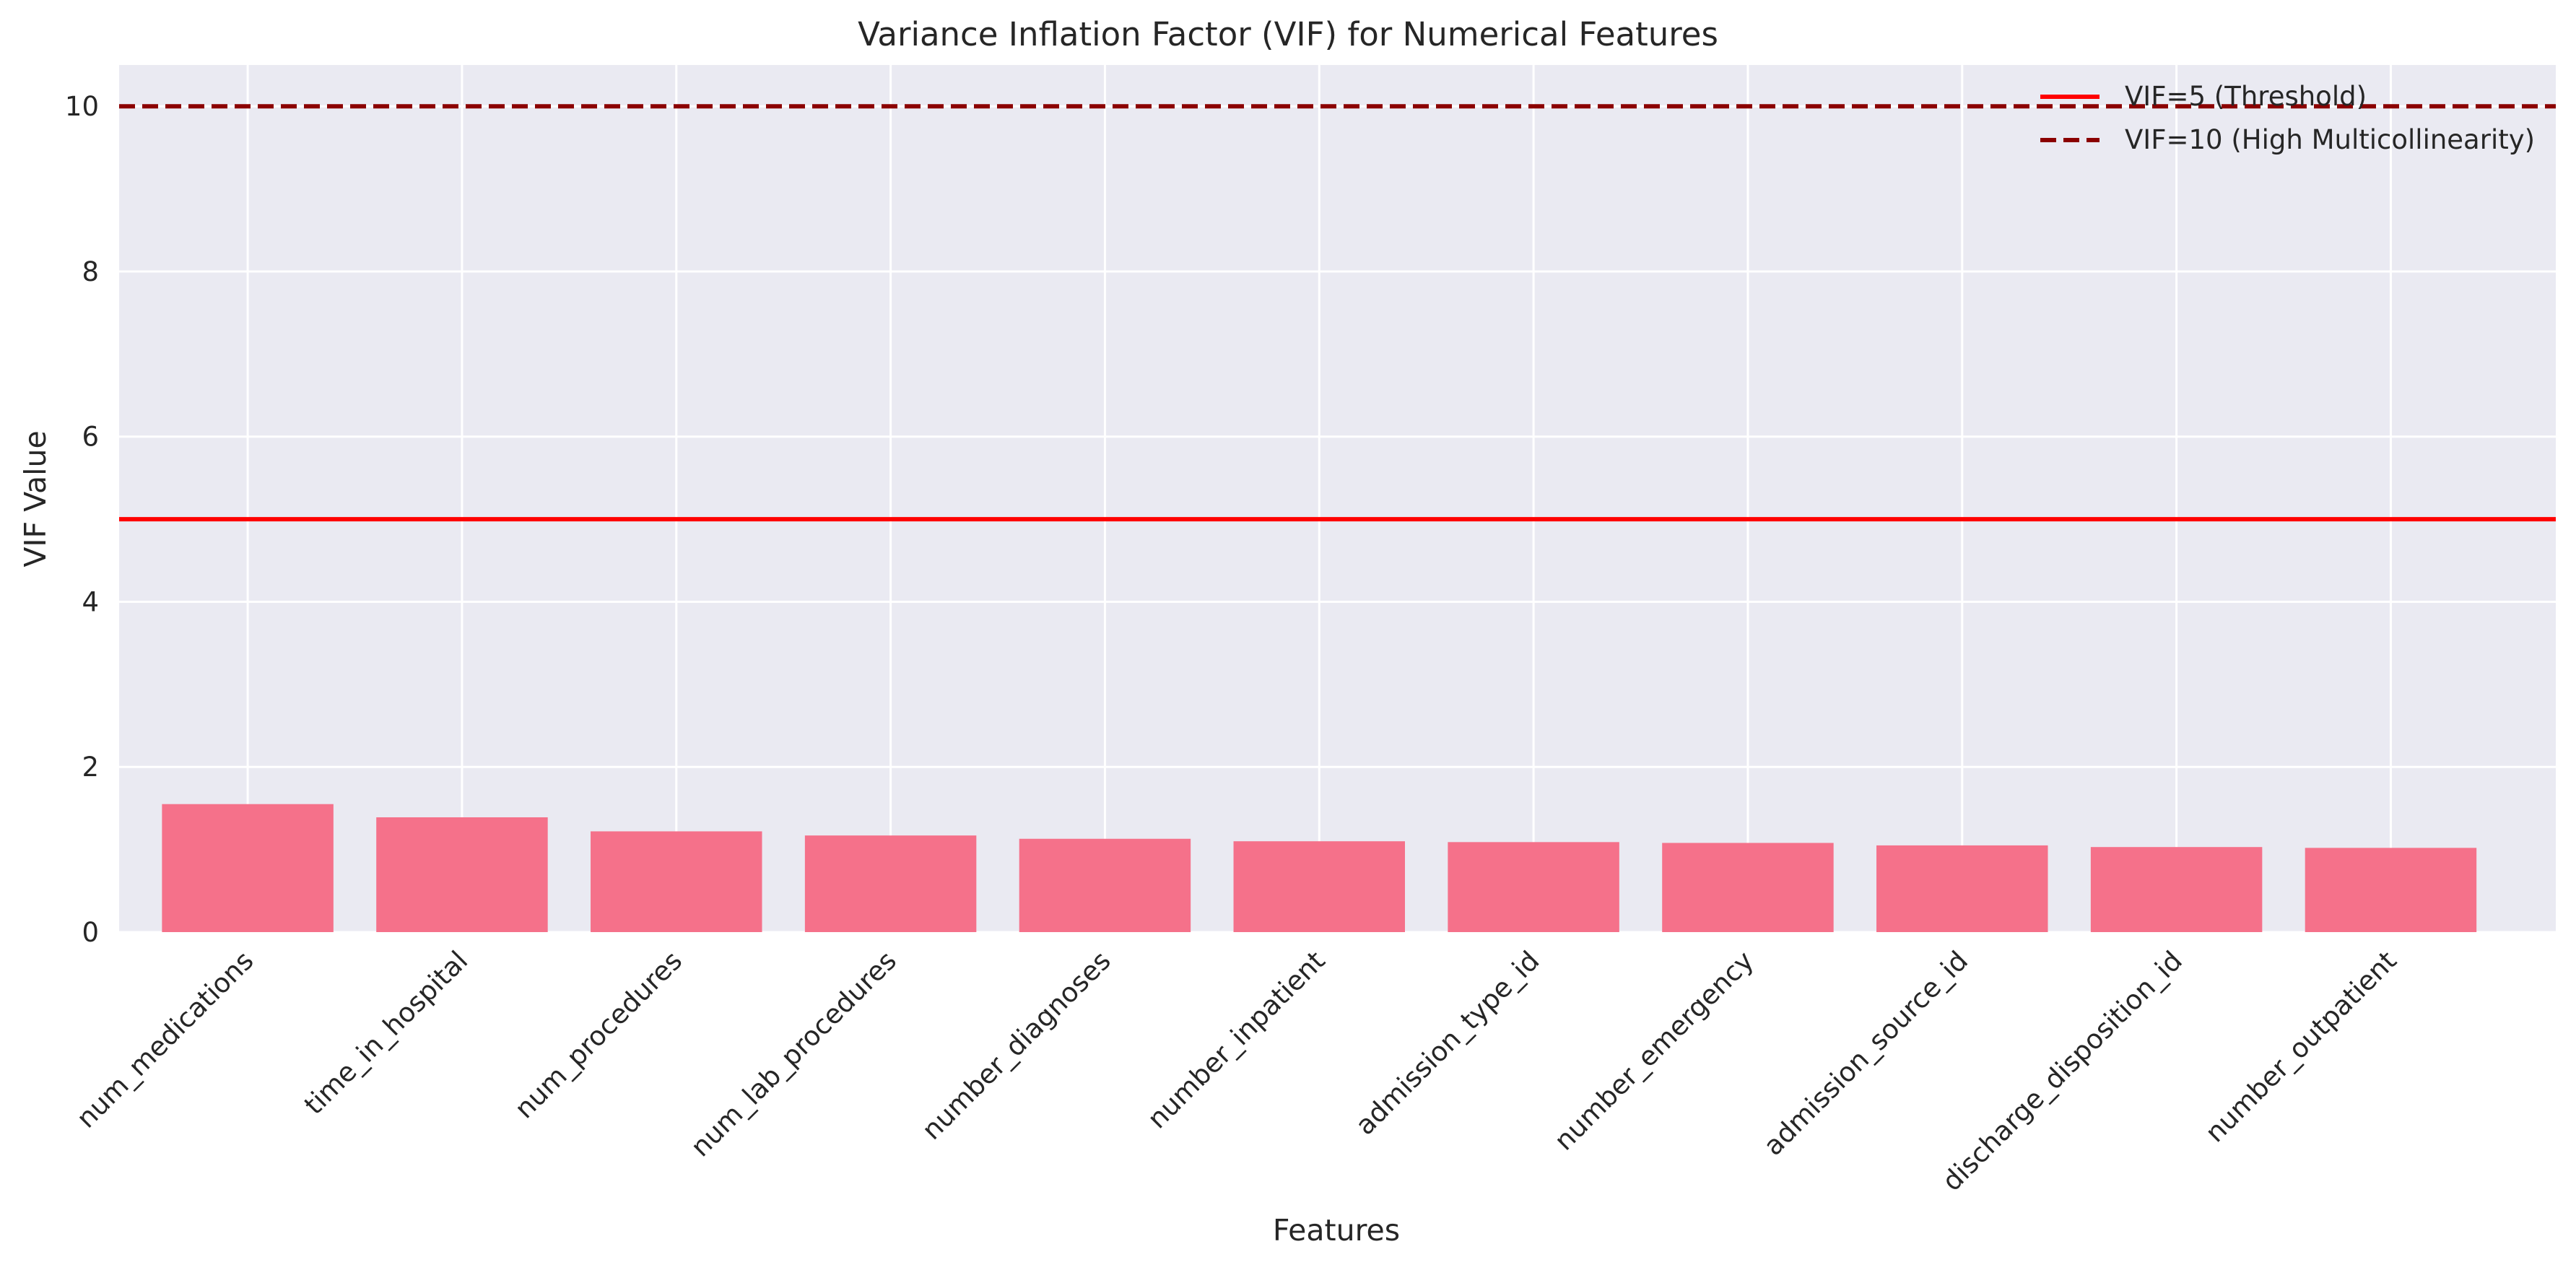 The image size is (2576, 1270). What do you see at coordinates (1105, 885) in the screenshot?
I see `bar-number-diagnoses` at bounding box center [1105, 885].